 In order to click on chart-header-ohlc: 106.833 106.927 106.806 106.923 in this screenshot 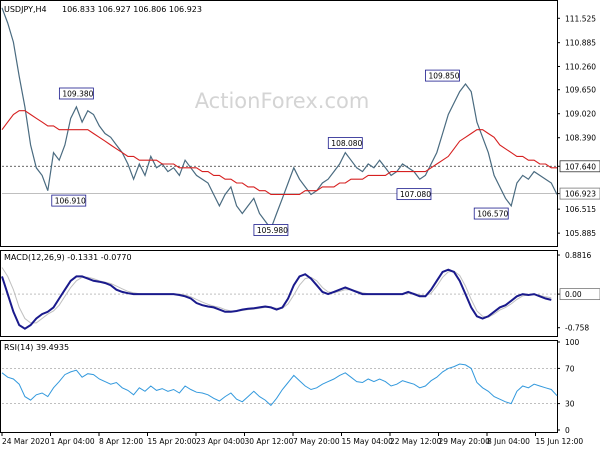, I will do `click(132, 9)`.